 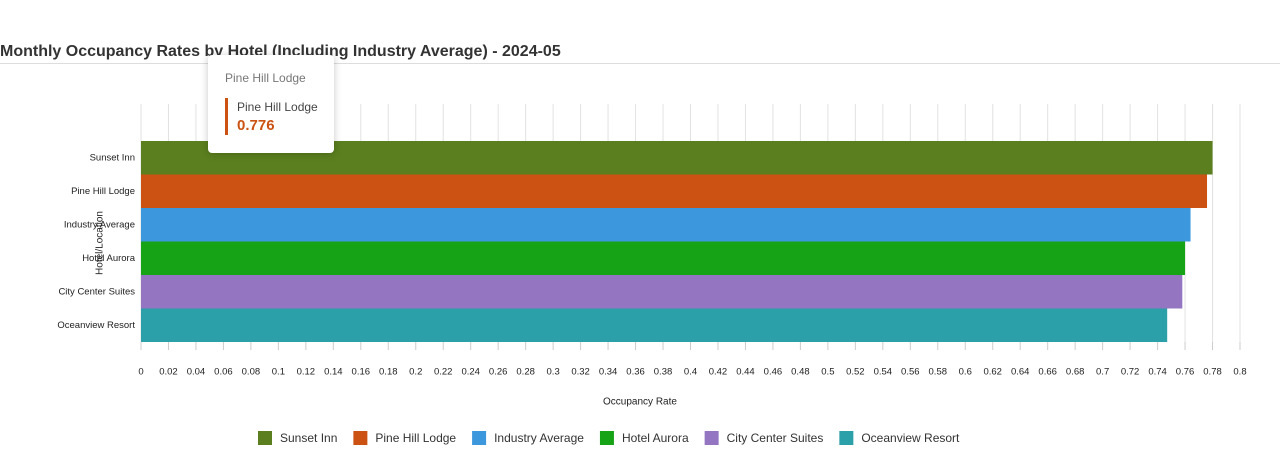 What do you see at coordinates (415, 372) in the screenshot?
I see `x-tick-label: 0.2` at bounding box center [415, 372].